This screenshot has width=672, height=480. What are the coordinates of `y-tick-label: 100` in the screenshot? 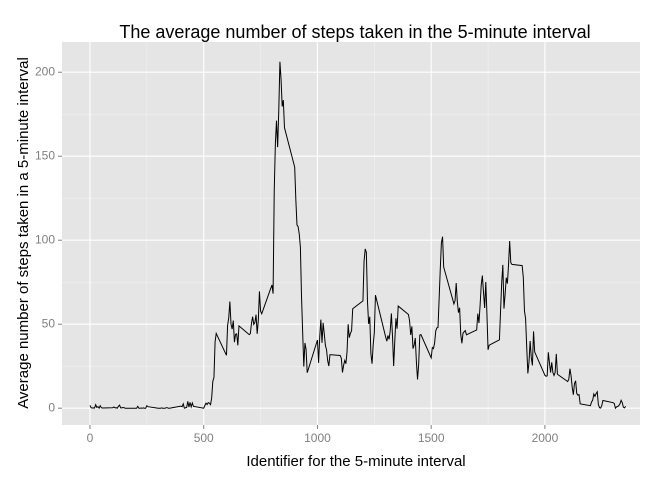 It's located at (45, 239).